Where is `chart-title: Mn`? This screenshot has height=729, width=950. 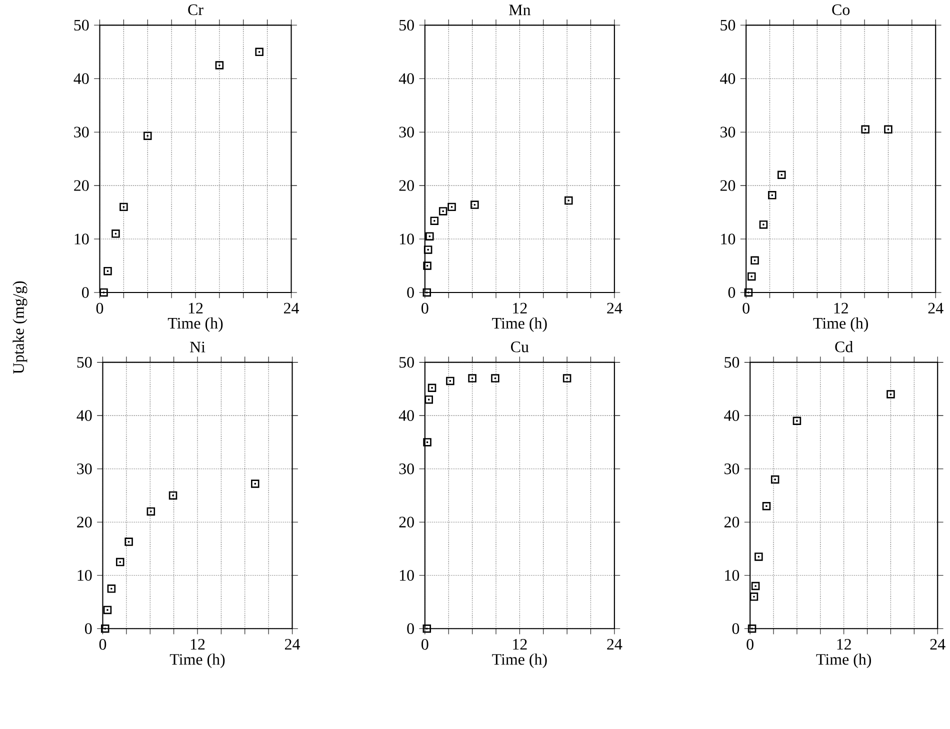 chart-title: Mn is located at coordinates (520, 9).